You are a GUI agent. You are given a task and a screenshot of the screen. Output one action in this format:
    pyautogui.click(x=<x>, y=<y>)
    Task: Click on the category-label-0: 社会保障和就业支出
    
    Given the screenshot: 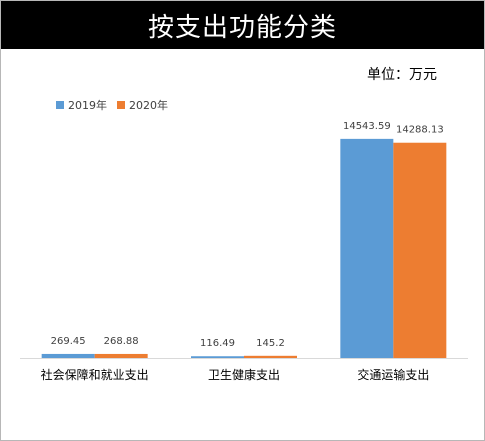 What is the action you would take?
    pyautogui.click(x=95, y=374)
    